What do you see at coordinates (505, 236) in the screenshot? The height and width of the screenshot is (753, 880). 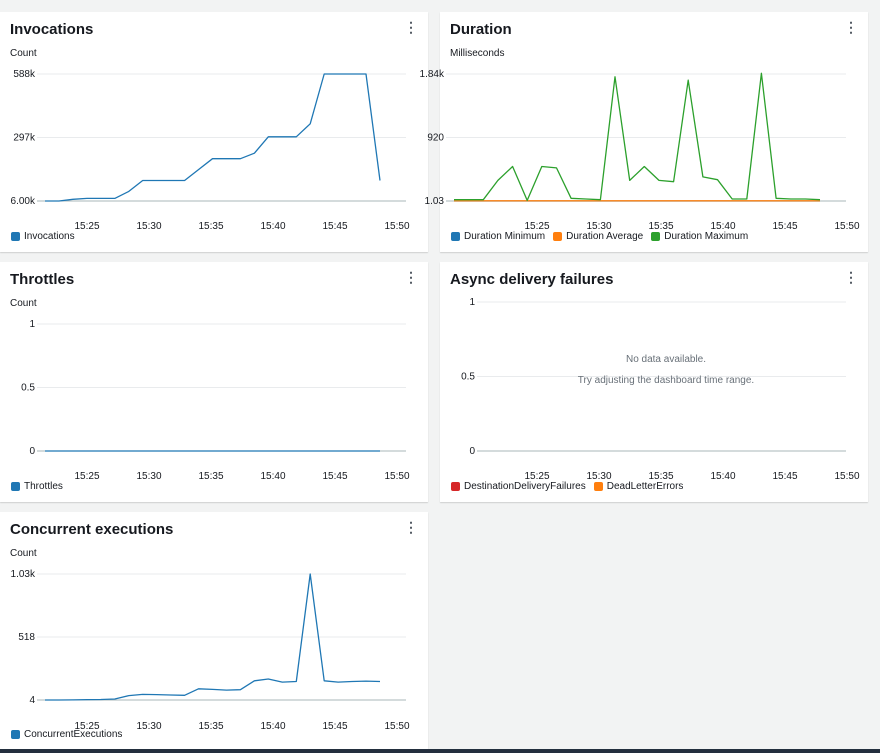 I see `legend-label: Duration Minimum` at bounding box center [505, 236].